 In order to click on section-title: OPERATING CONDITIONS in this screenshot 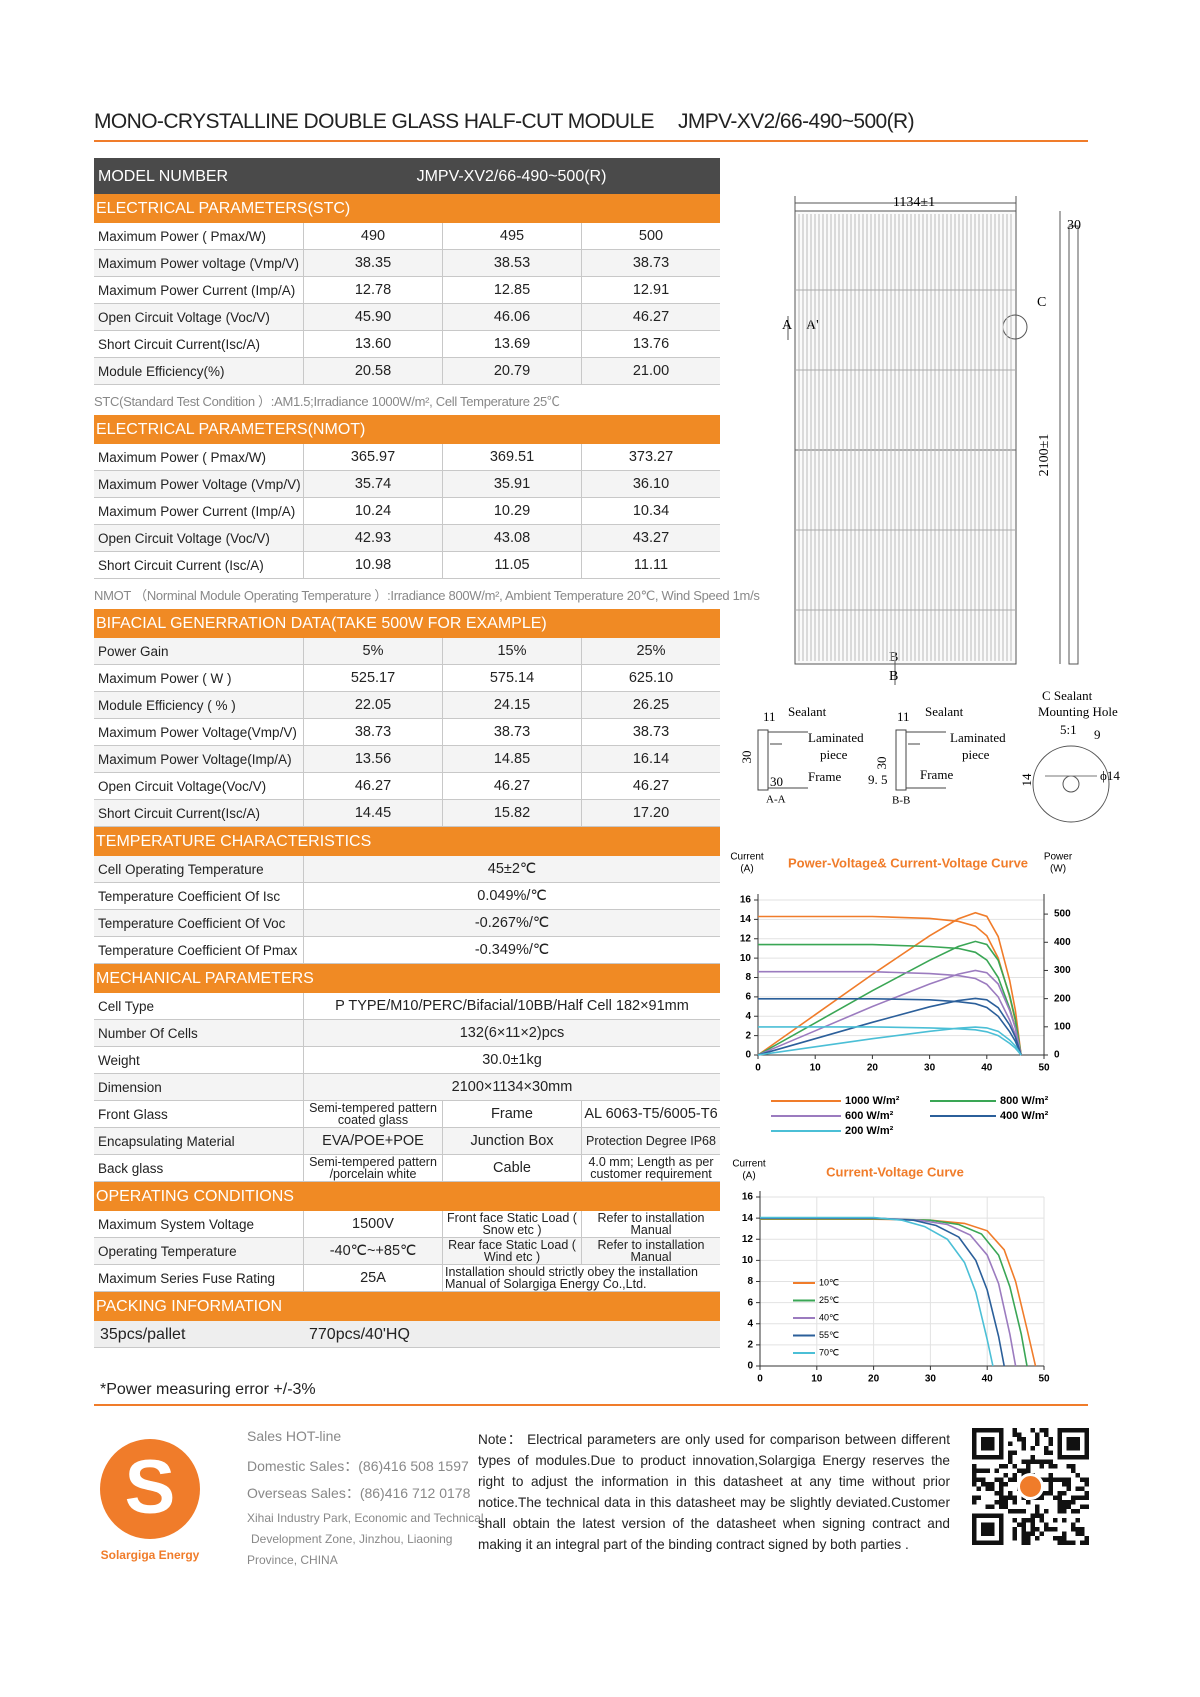, I will do `click(407, 1196)`.